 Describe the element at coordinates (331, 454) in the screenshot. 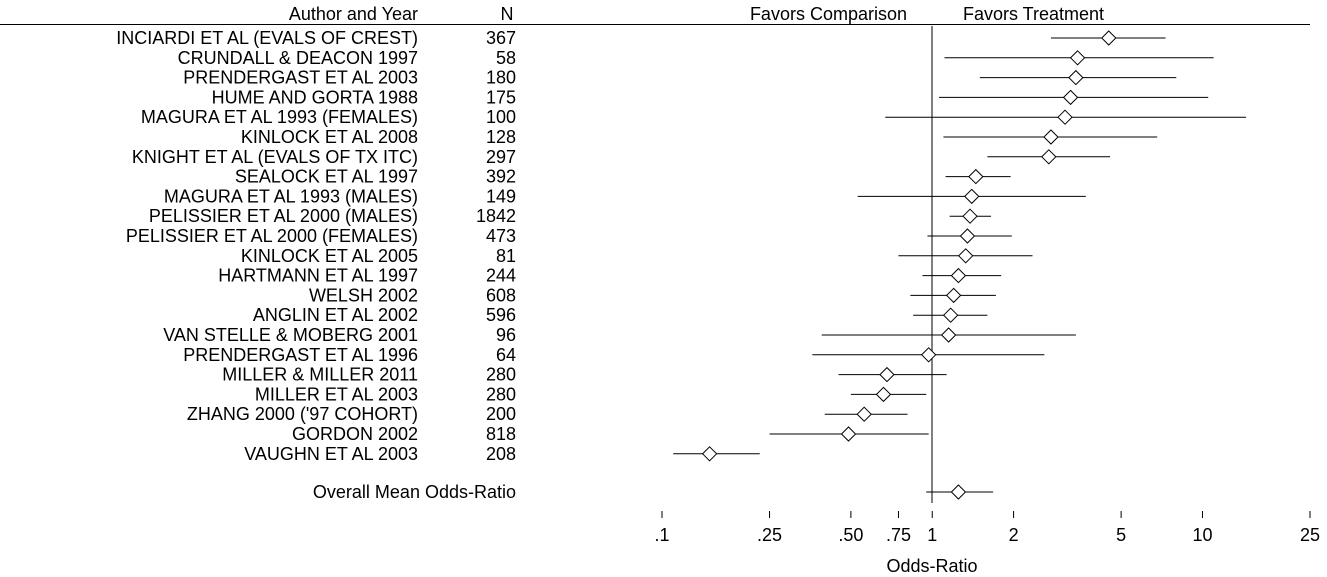

I see `study-author-label: VAUGHN ET AL 2003` at that location.